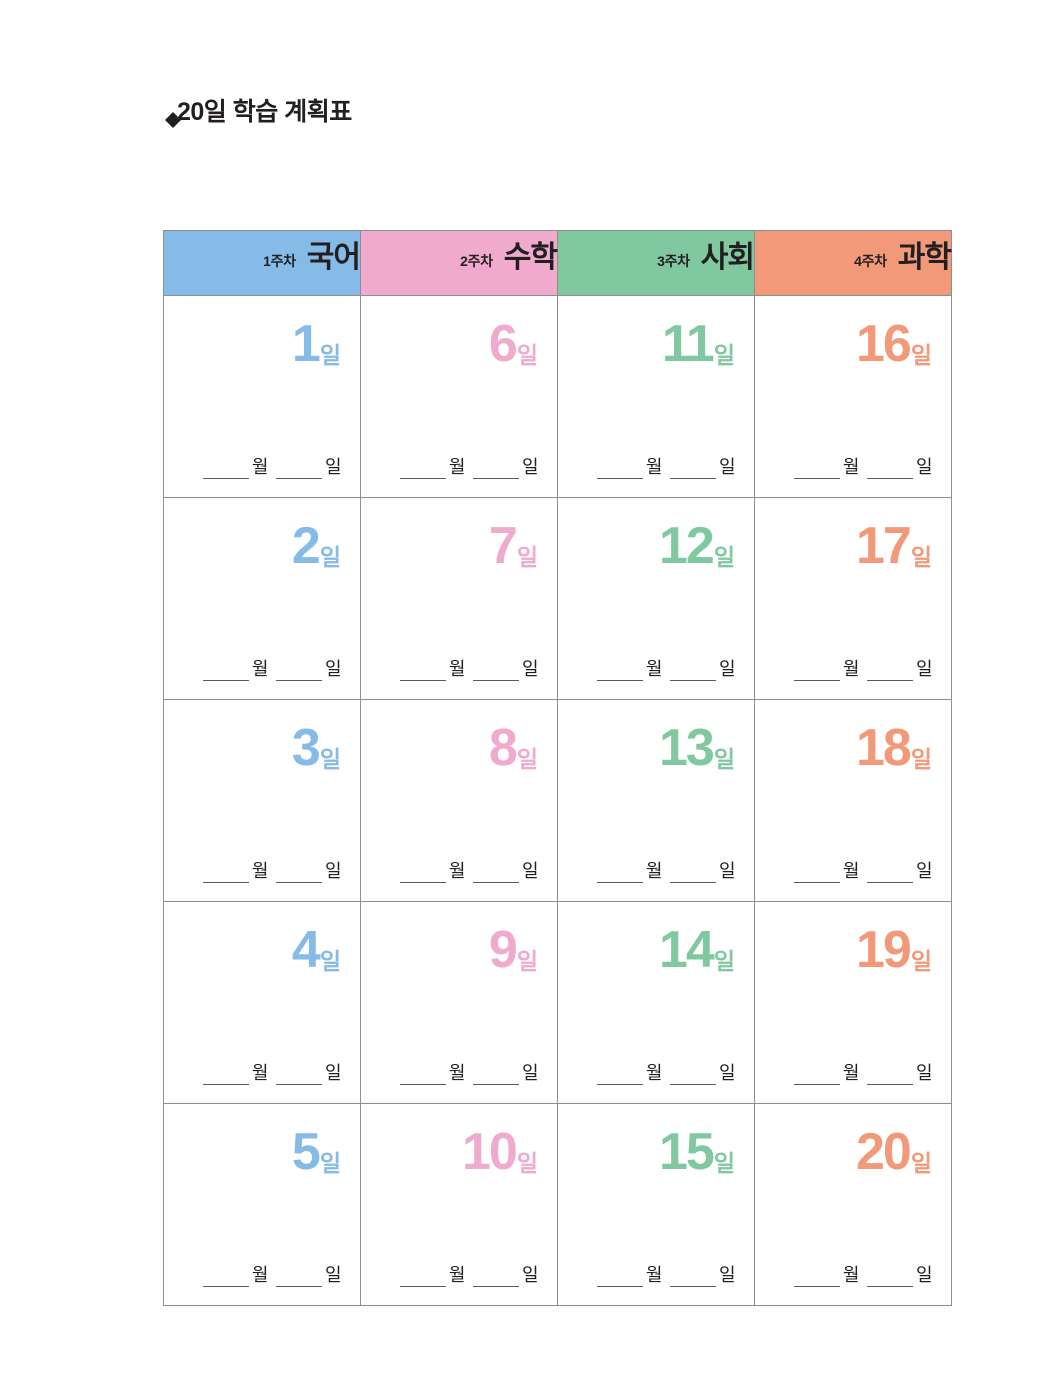 The image size is (1061, 1400). Describe the element at coordinates (853, 1002) in the screenshot. I see `day-cell: 19 일 월 일` at that location.